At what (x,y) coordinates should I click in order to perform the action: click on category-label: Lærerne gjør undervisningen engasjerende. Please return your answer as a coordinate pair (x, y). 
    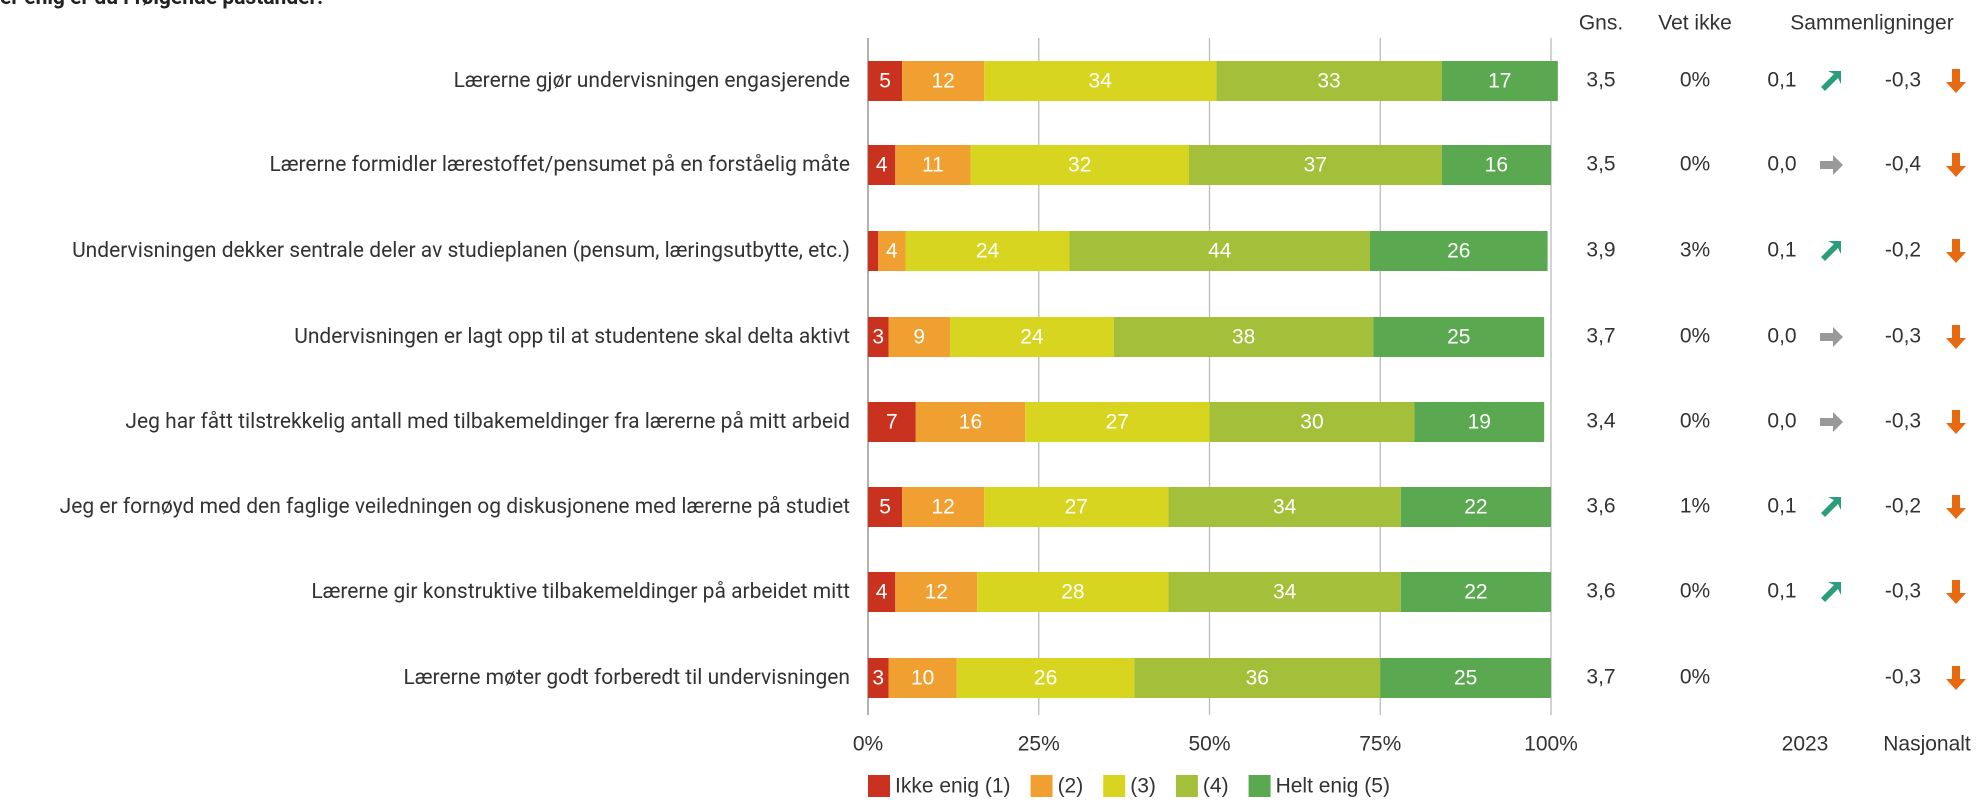
    Looking at the image, I should click on (651, 81).